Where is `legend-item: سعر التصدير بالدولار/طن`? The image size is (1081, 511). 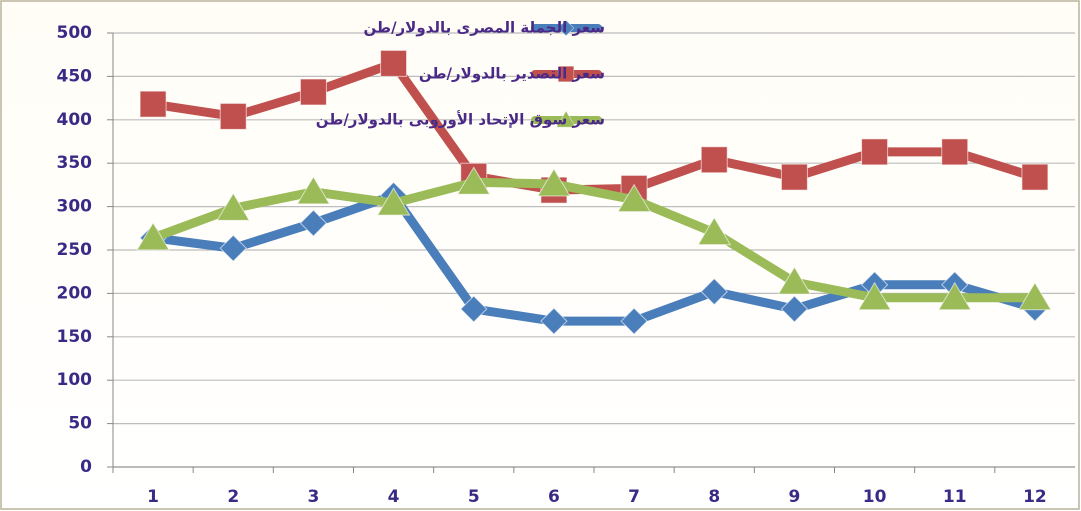 legend-item: سعر التصدير بالدولار/طن is located at coordinates (512, 74).